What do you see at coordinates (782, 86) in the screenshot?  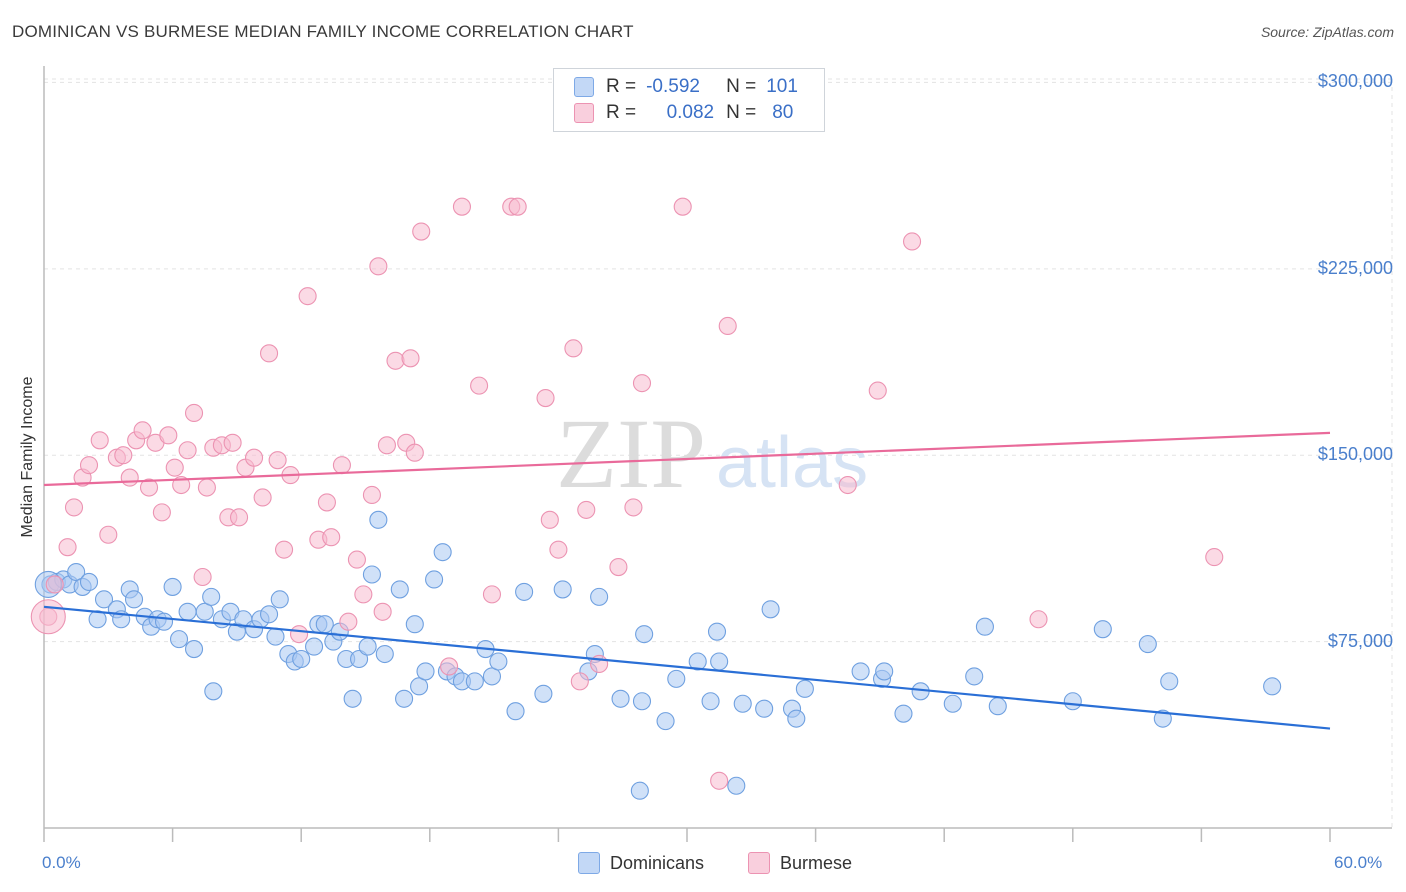 I see `n-value-dominicans: 101` at bounding box center [782, 86].